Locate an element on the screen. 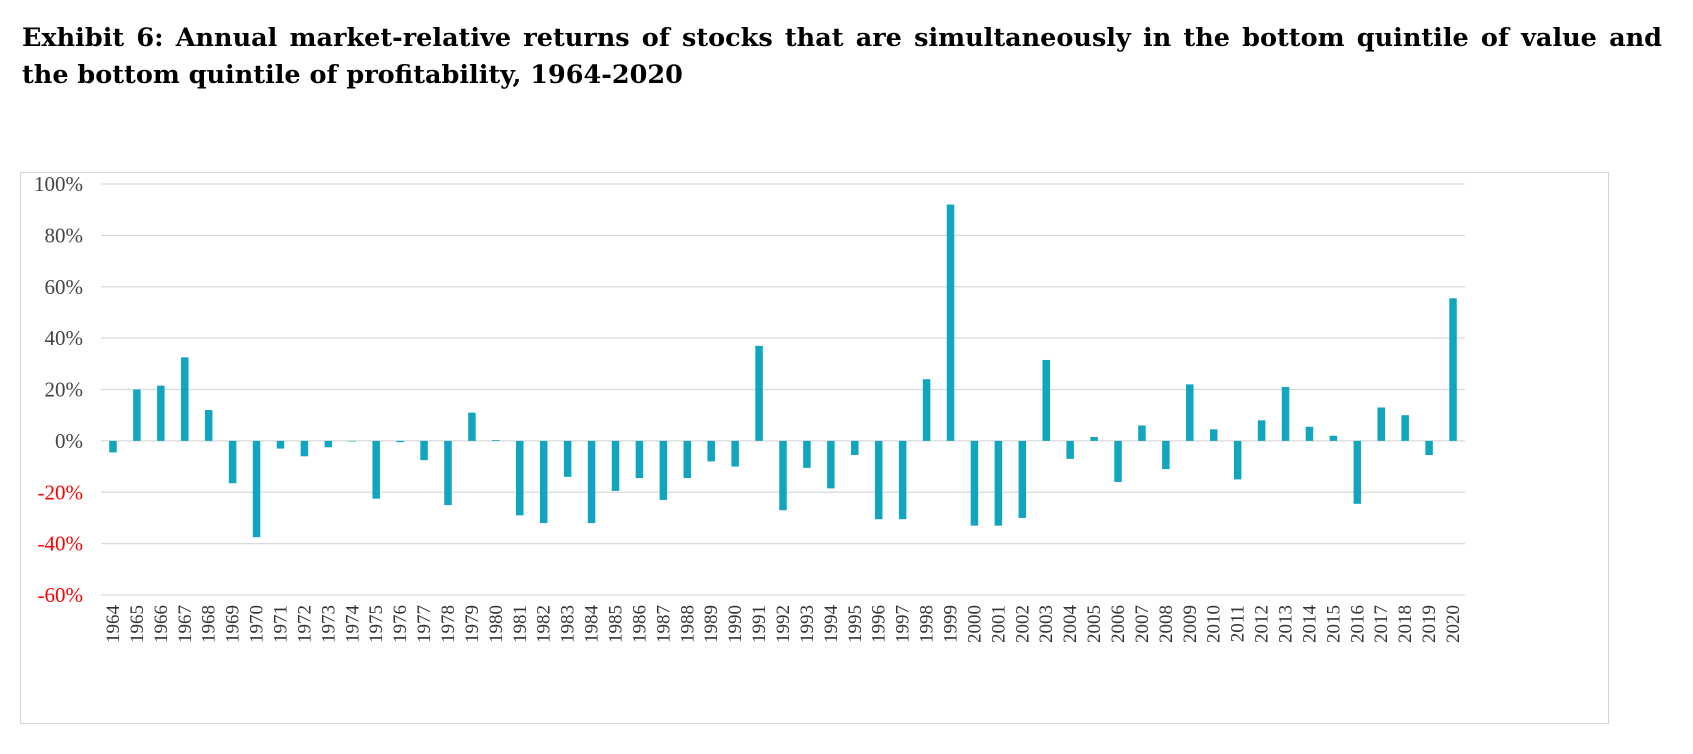  x-tick-label: 1976 is located at coordinates (400, 624).